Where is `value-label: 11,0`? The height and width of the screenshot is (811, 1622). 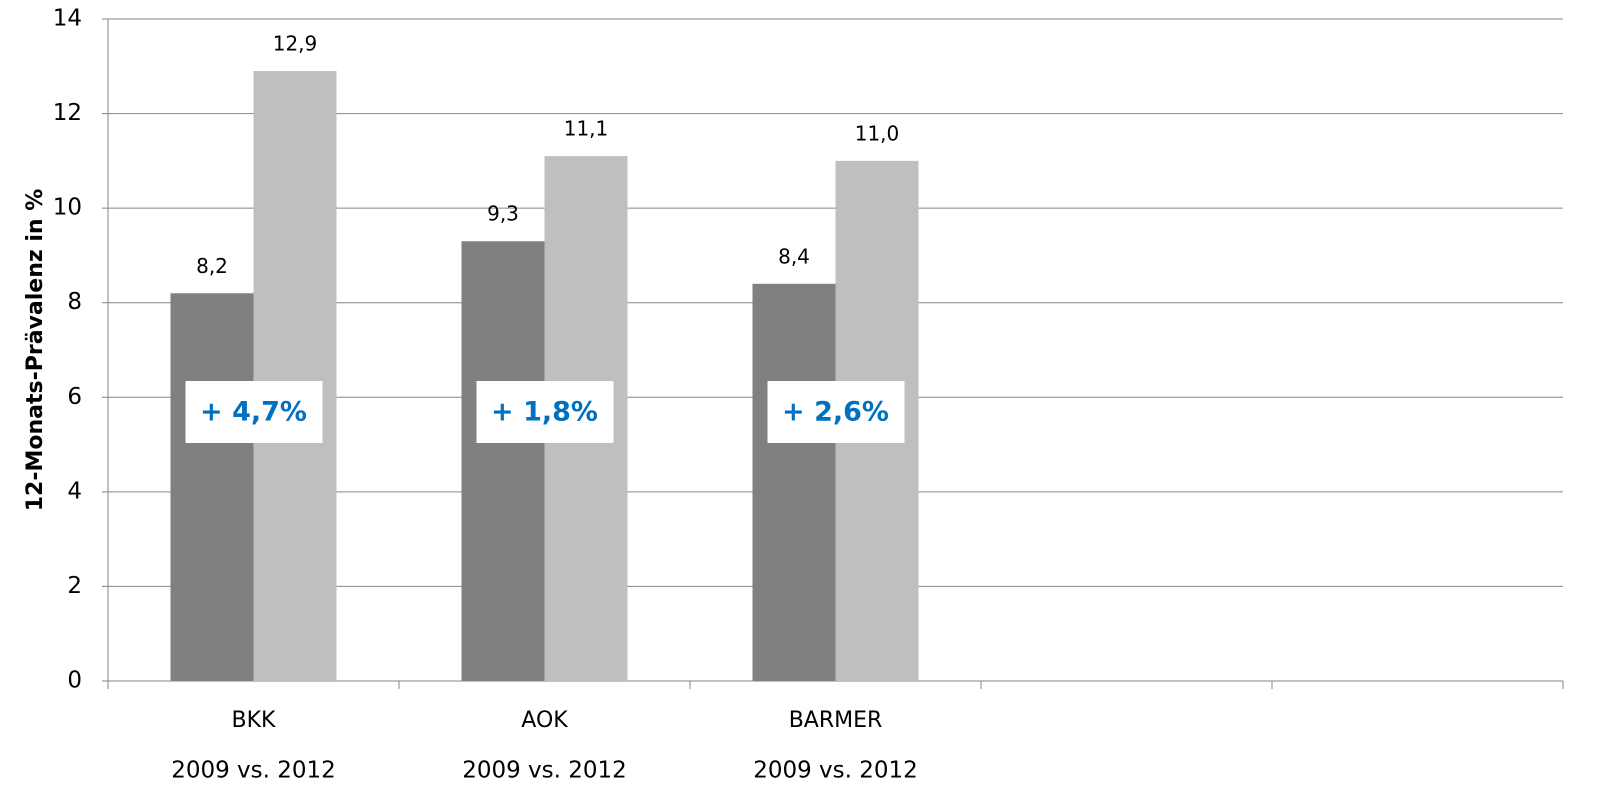
value-label: 11,0 is located at coordinates (877, 133).